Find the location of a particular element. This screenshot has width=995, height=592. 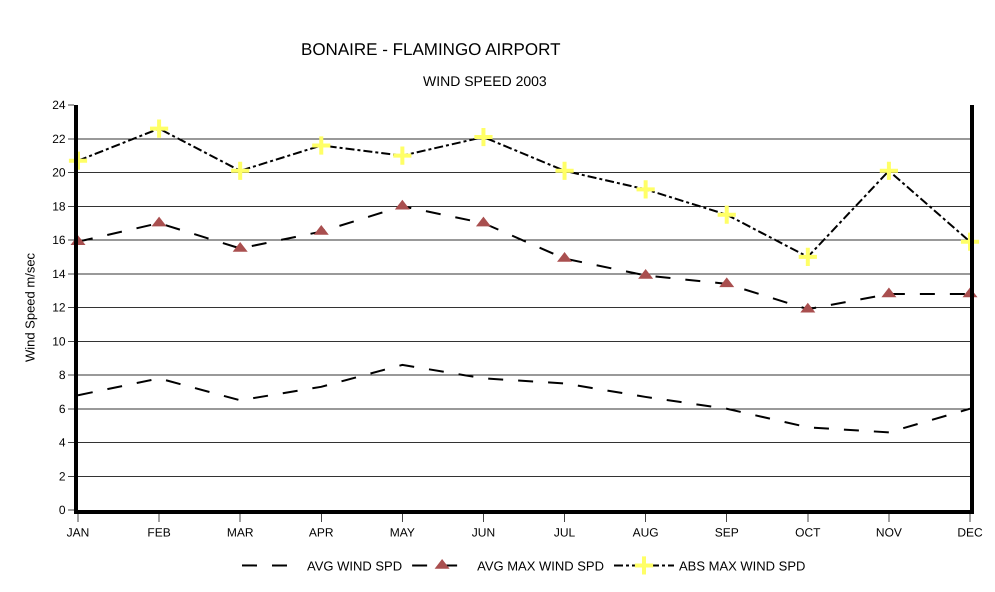

y-tick-label: 4 is located at coordinates (62, 443).